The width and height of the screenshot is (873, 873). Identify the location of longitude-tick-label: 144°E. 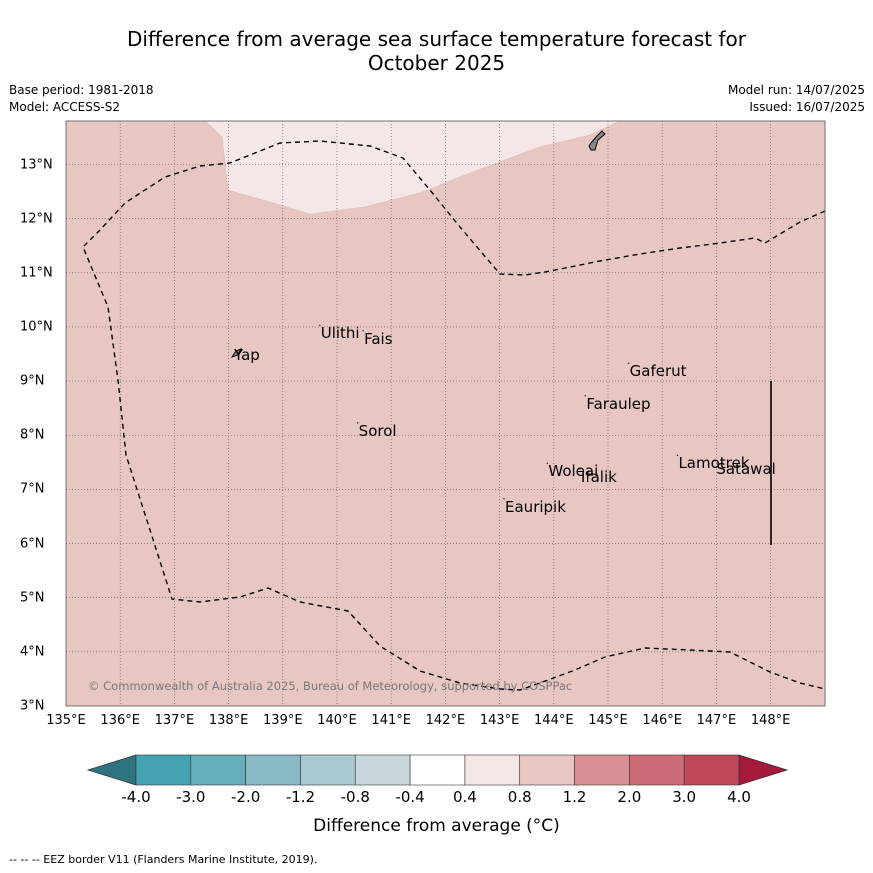
(554, 720).